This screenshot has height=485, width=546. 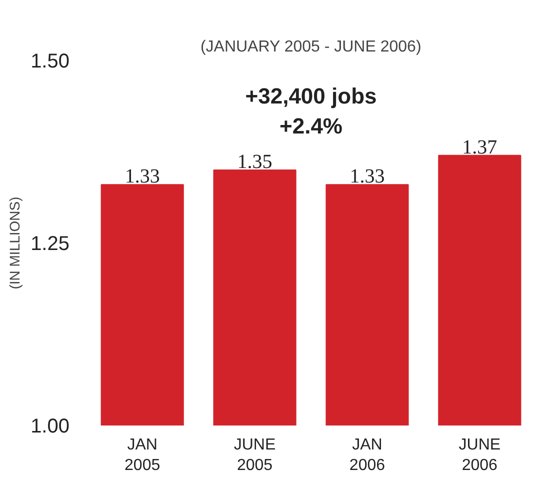 What do you see at coordinates (480, 147) in the screenshot?
I see `data-label: 1.37` at bounding box center [480, 147].